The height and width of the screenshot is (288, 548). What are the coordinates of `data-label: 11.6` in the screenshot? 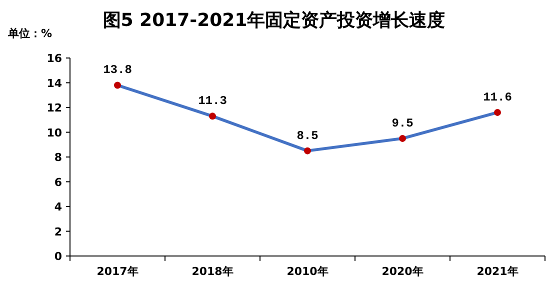 It's located at (497, 97).